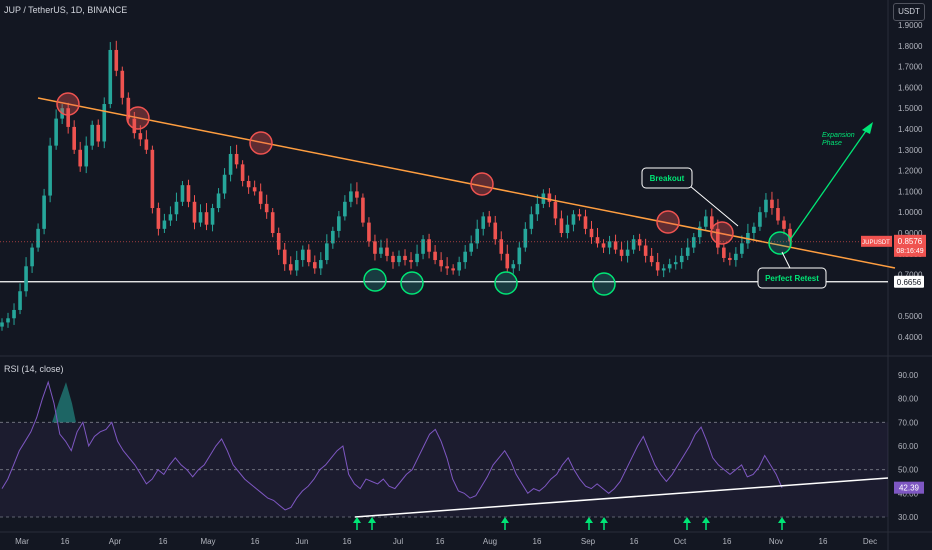 The width and height of the screenshot is (932, 550). I want to click on currency-button: USDT, so click(909, 12).